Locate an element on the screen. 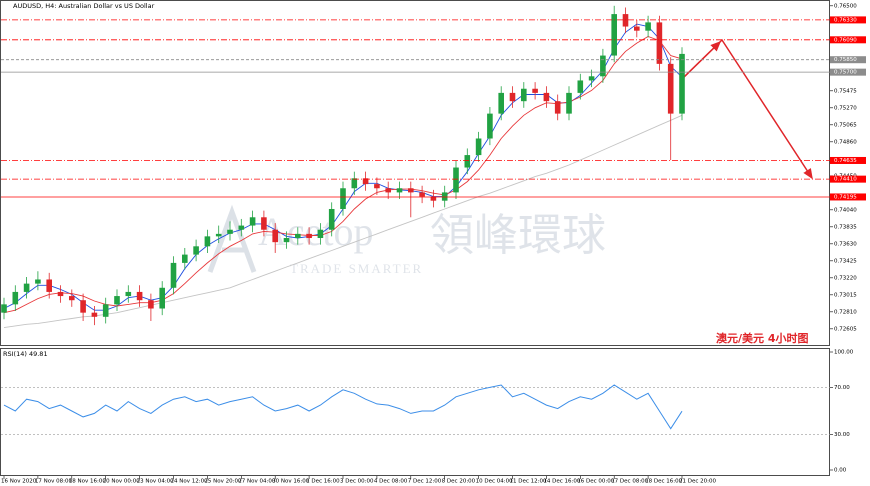 The height and width of the screenshot is (486, 870). y-tick-label: 0.73015 is located at coordinates (845, 295).